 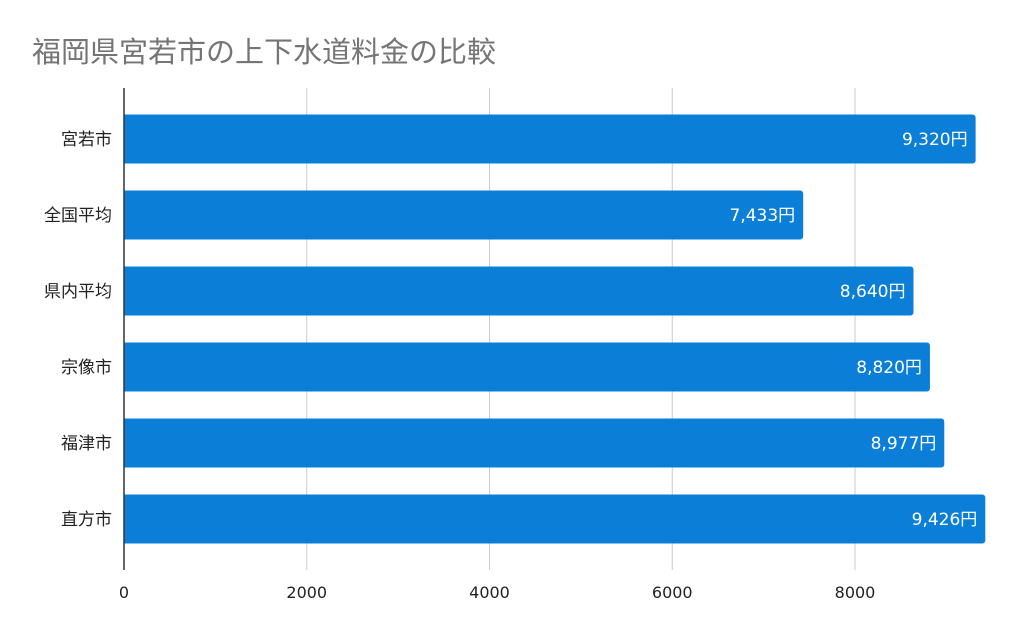 What do you see at coordinates (672, 592) in the screenshot?
I see `x-tick-label: 6000` at bounding box center [672, 592].